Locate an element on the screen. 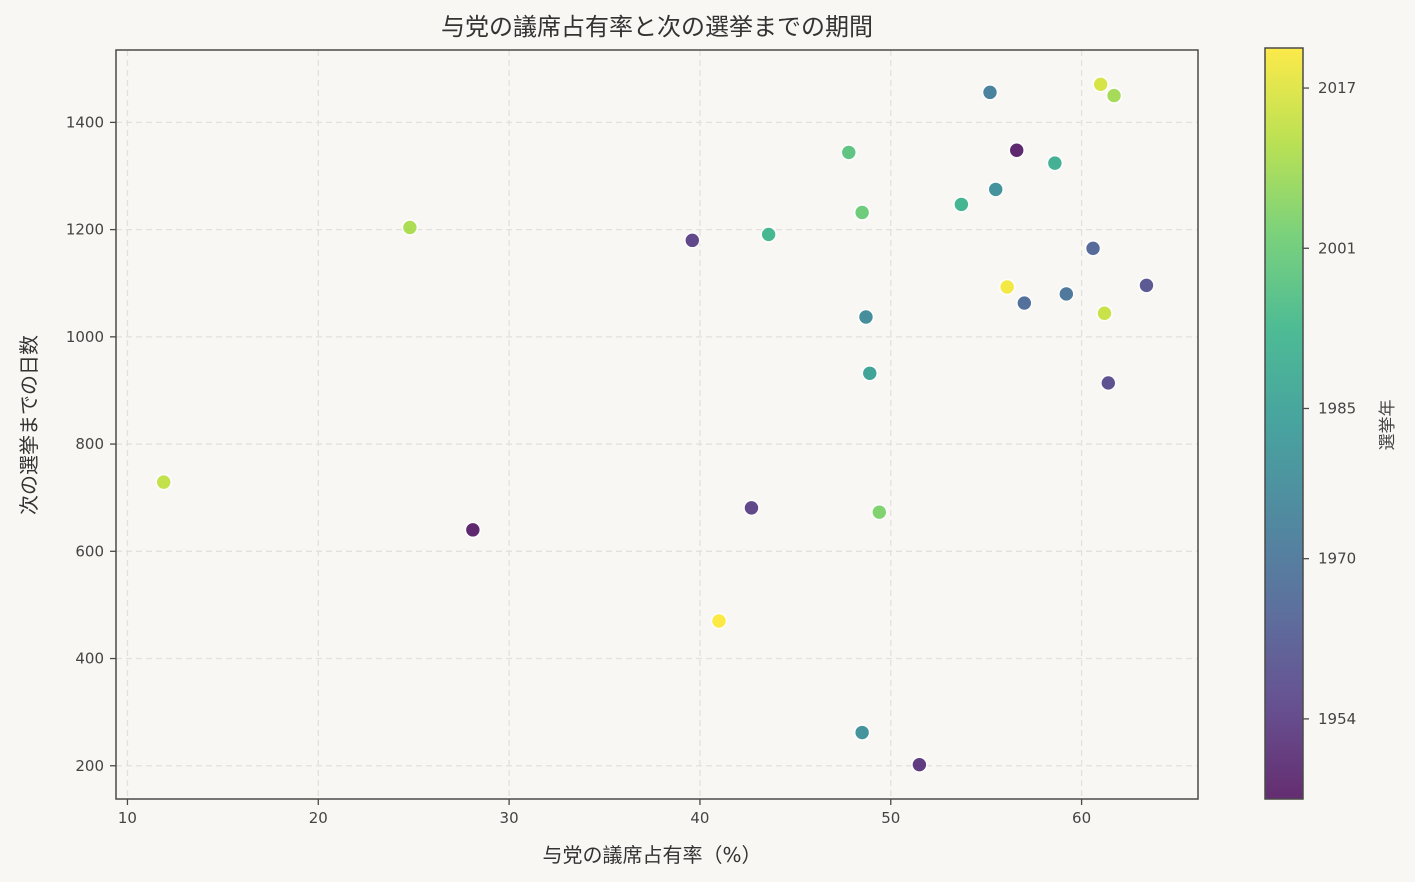 The image size is (1415, 882). y-axis-label: 次の選挙までの日数 is located at coordinates (29, 425).